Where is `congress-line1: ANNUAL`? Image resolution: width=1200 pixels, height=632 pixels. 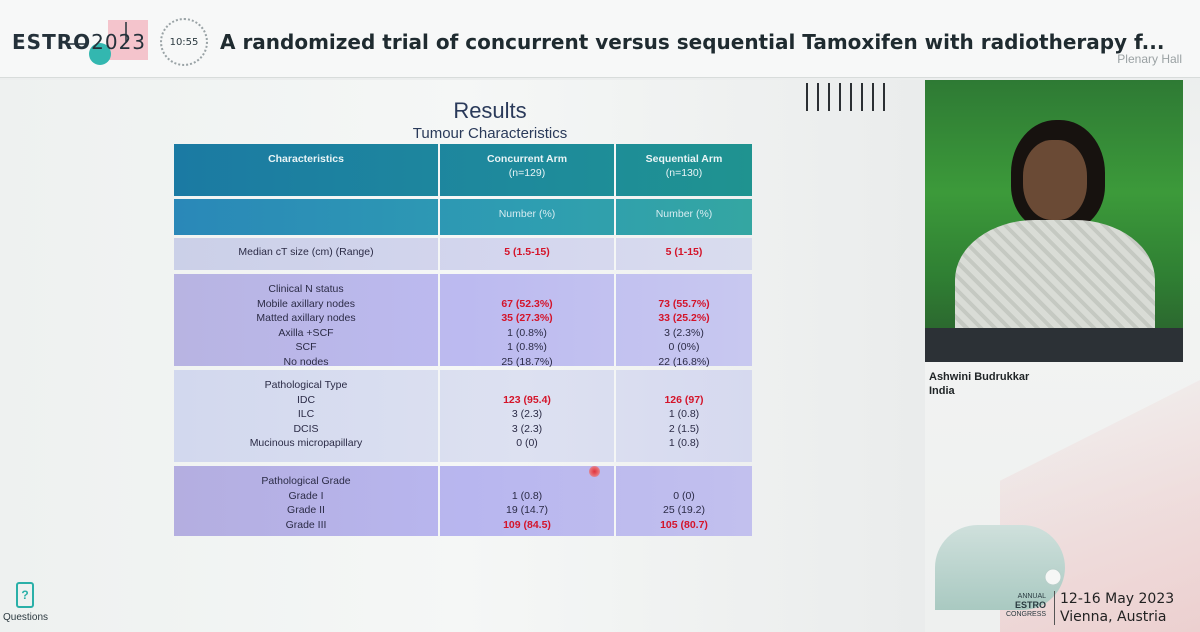
congress-line1: ANNUAL is located at coordinates (1032, 596).